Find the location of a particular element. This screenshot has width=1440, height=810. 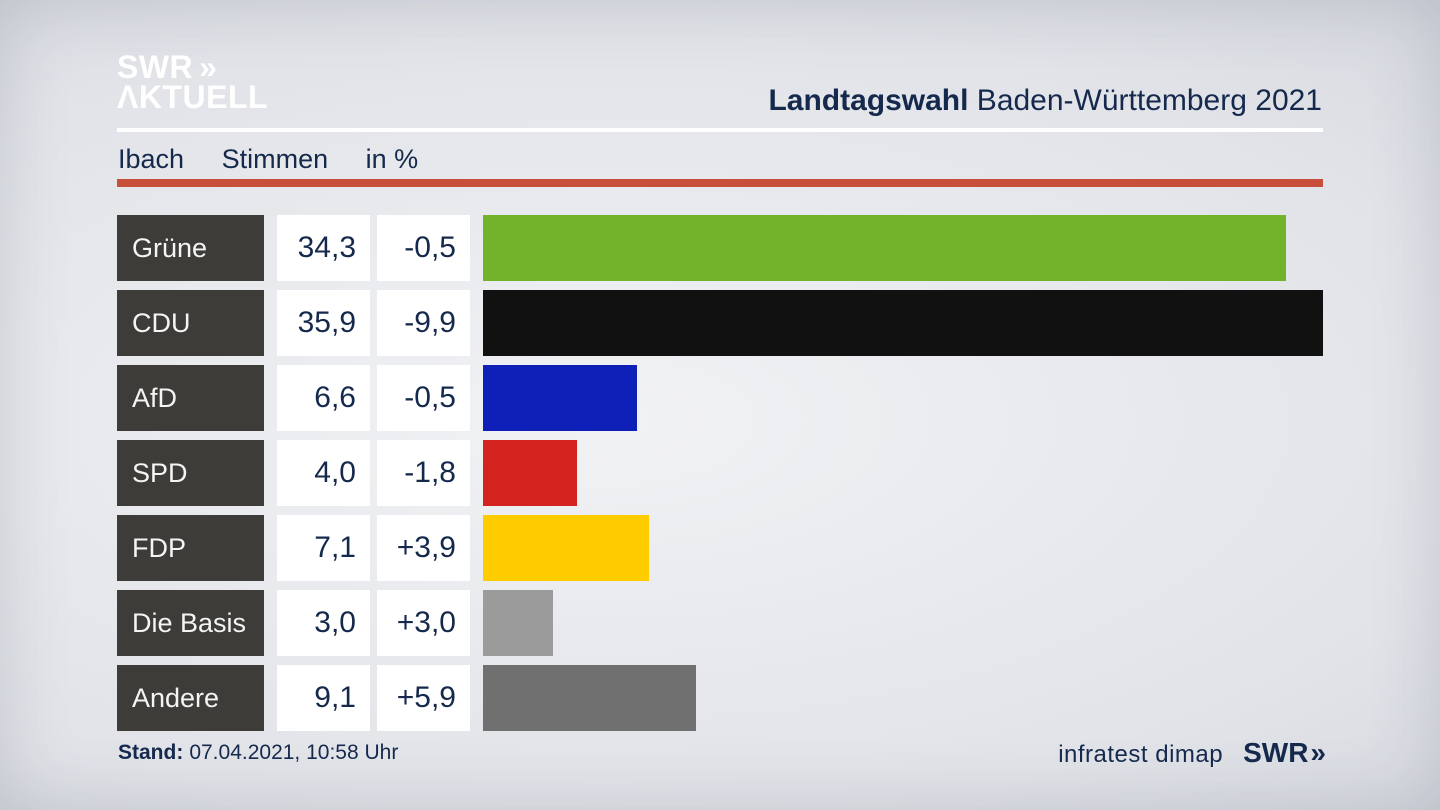

value-percent: 35,9 is located at coordinates (323, 323).